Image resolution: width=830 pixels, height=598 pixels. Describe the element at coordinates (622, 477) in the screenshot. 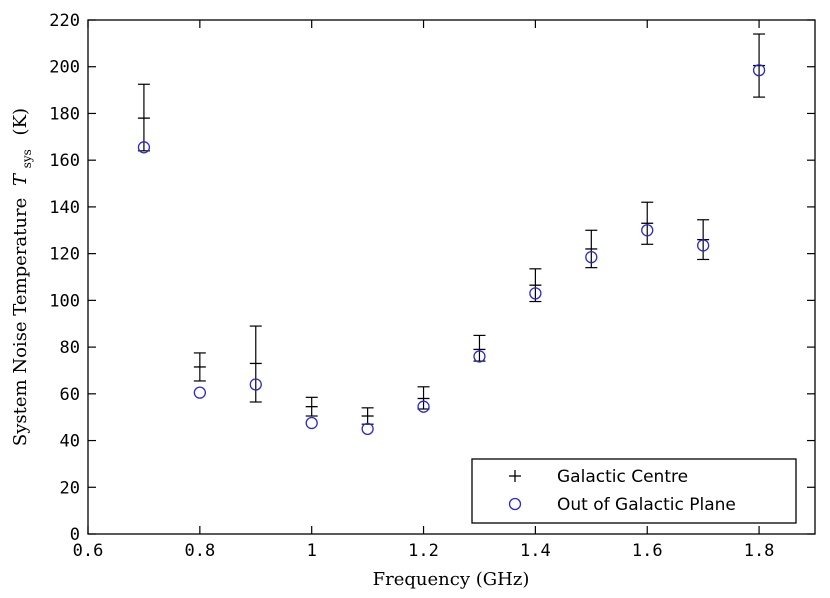

I see `legend-label-galactic-centre: Galactic Centre` at that location.